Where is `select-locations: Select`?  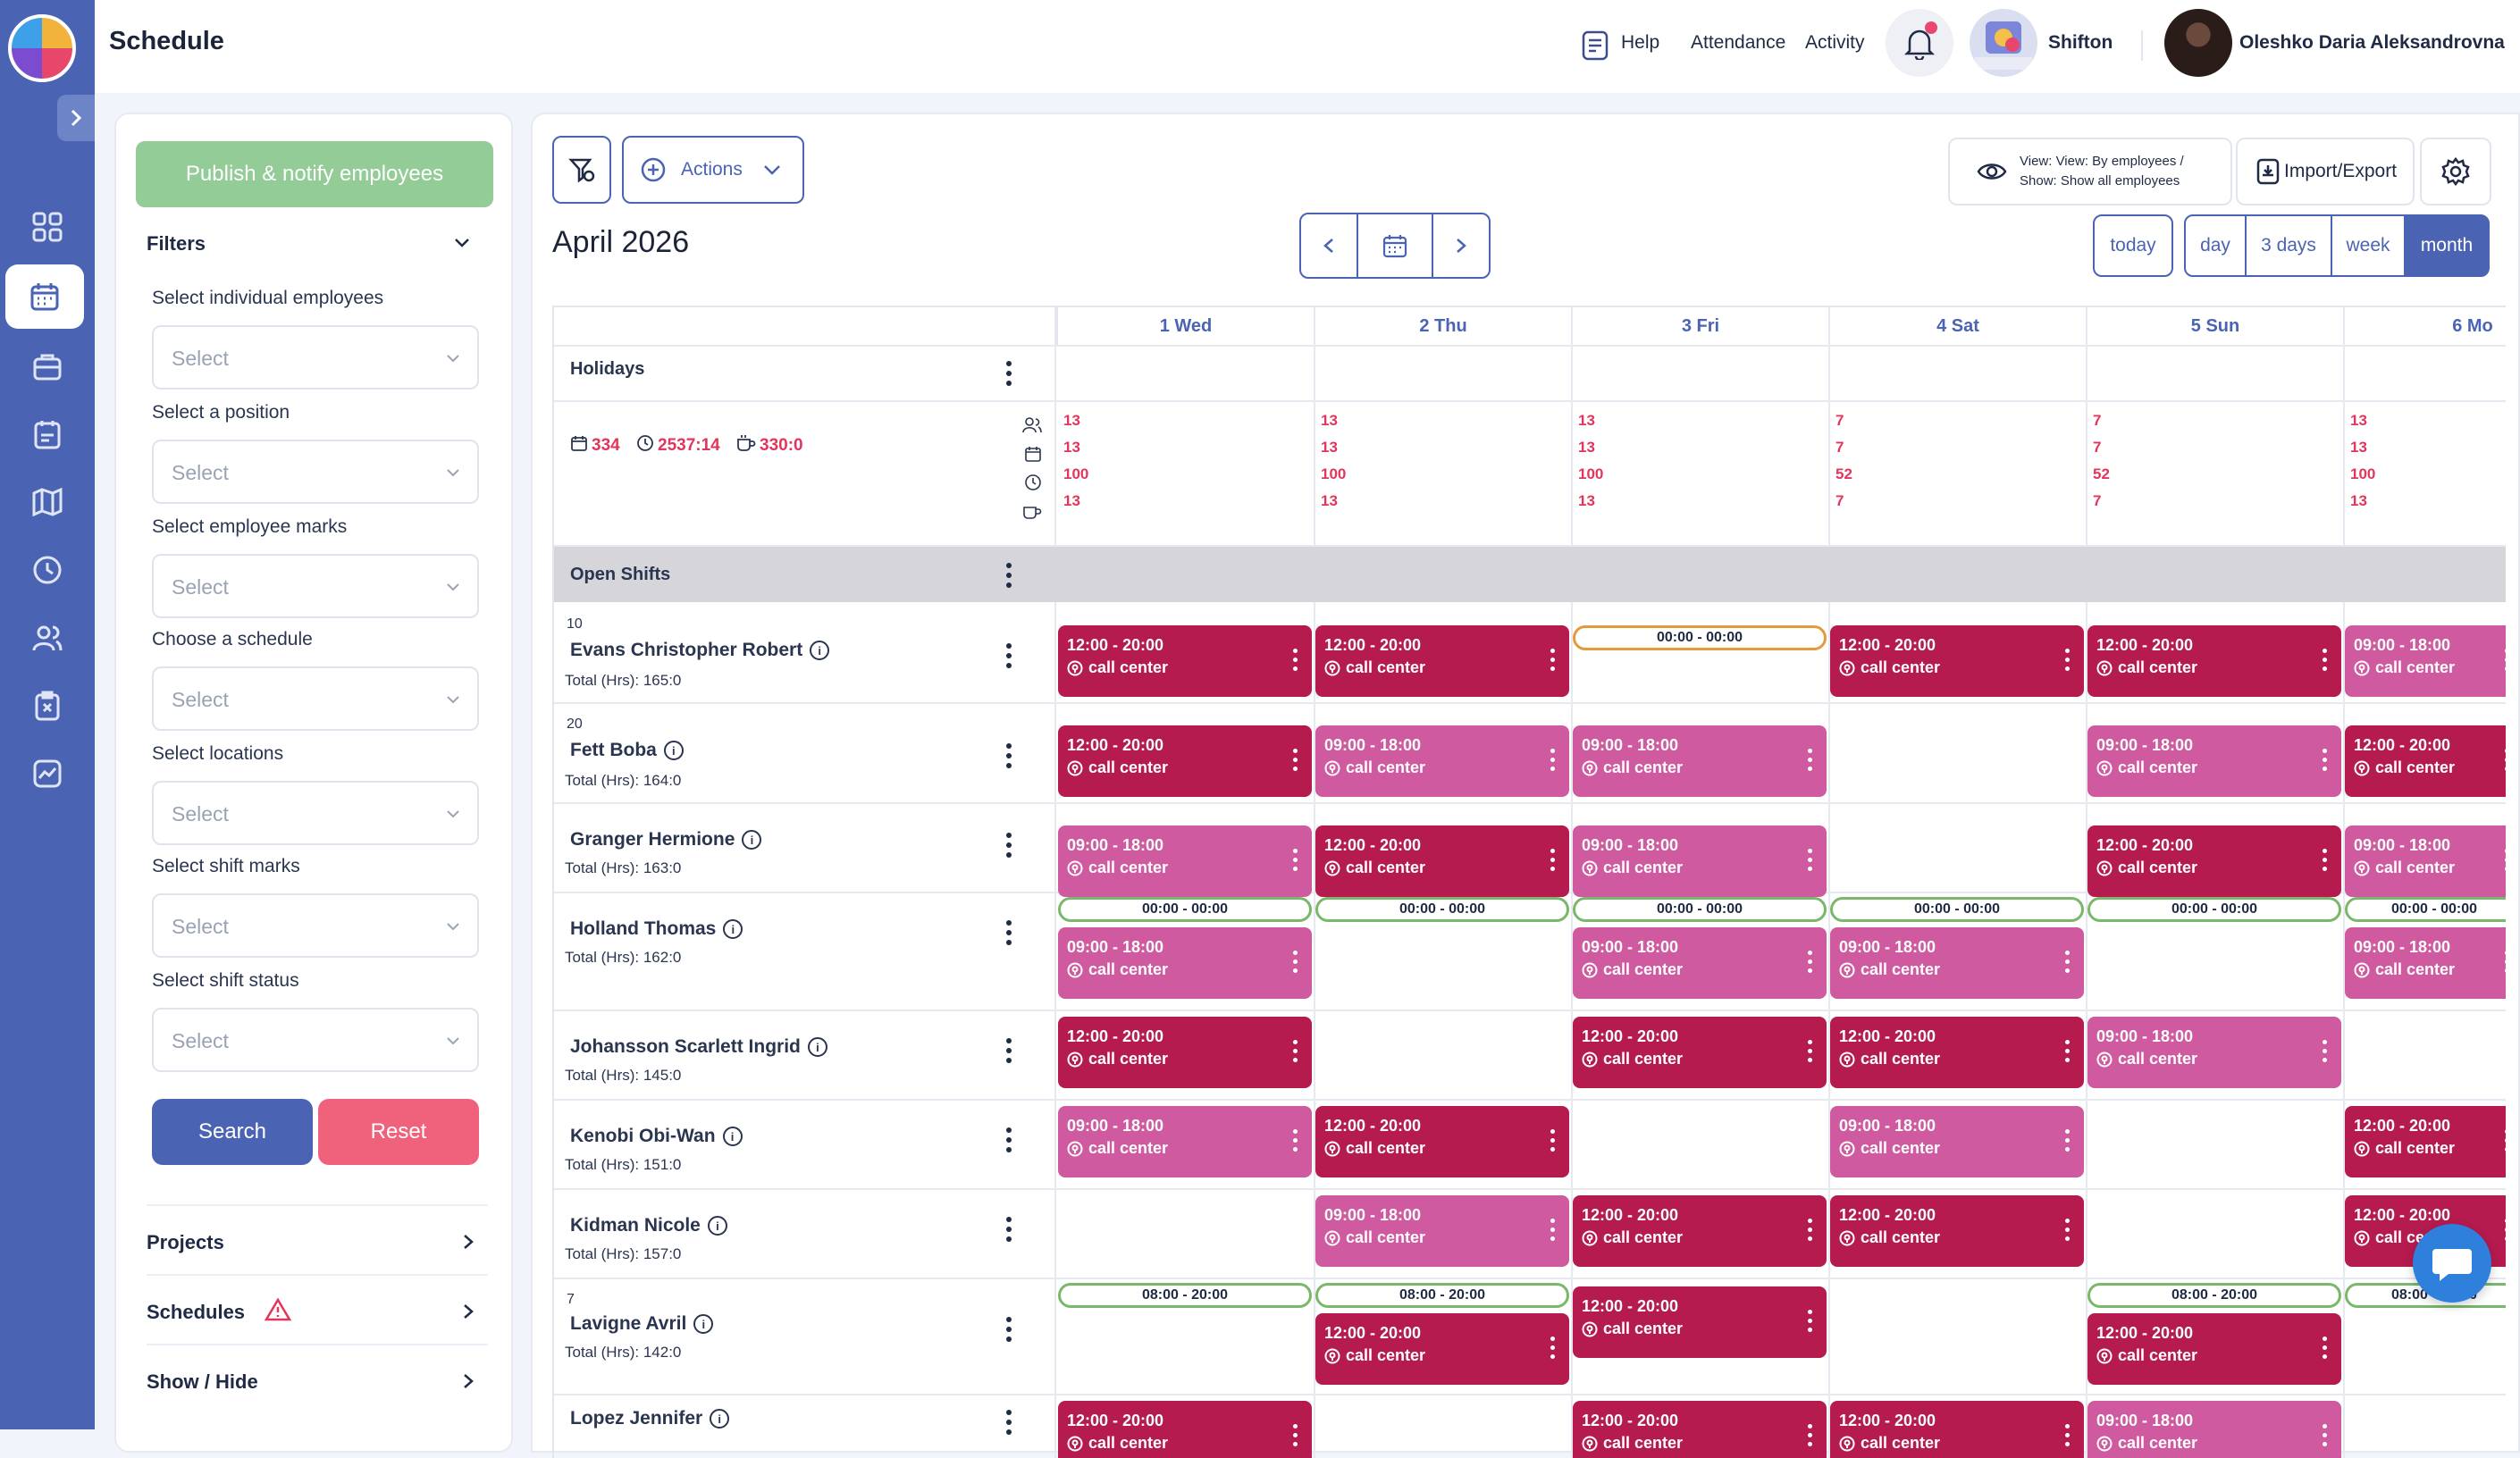 select-locations: Select is located at coordinates (315, 813).